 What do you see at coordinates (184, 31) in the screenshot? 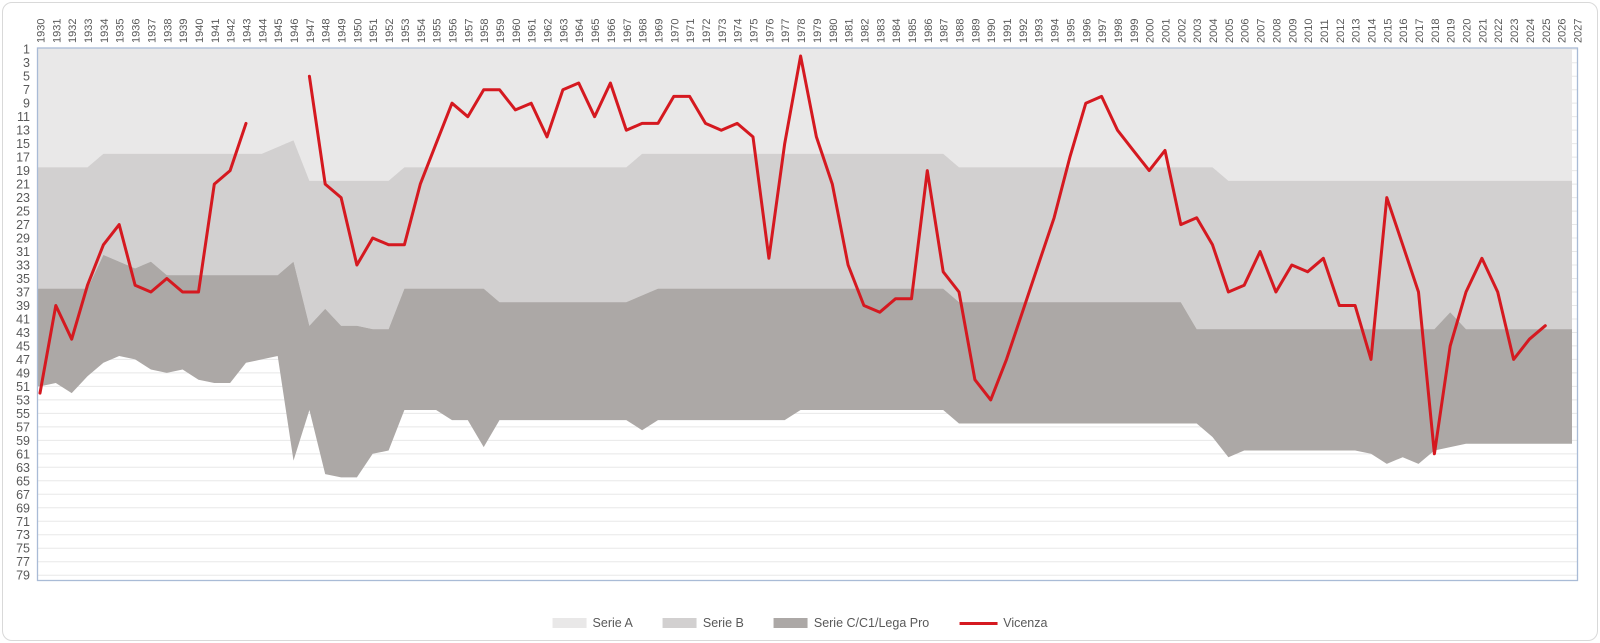
I see `x-axis-year-label: 1939` at bounding box center [184, 31].